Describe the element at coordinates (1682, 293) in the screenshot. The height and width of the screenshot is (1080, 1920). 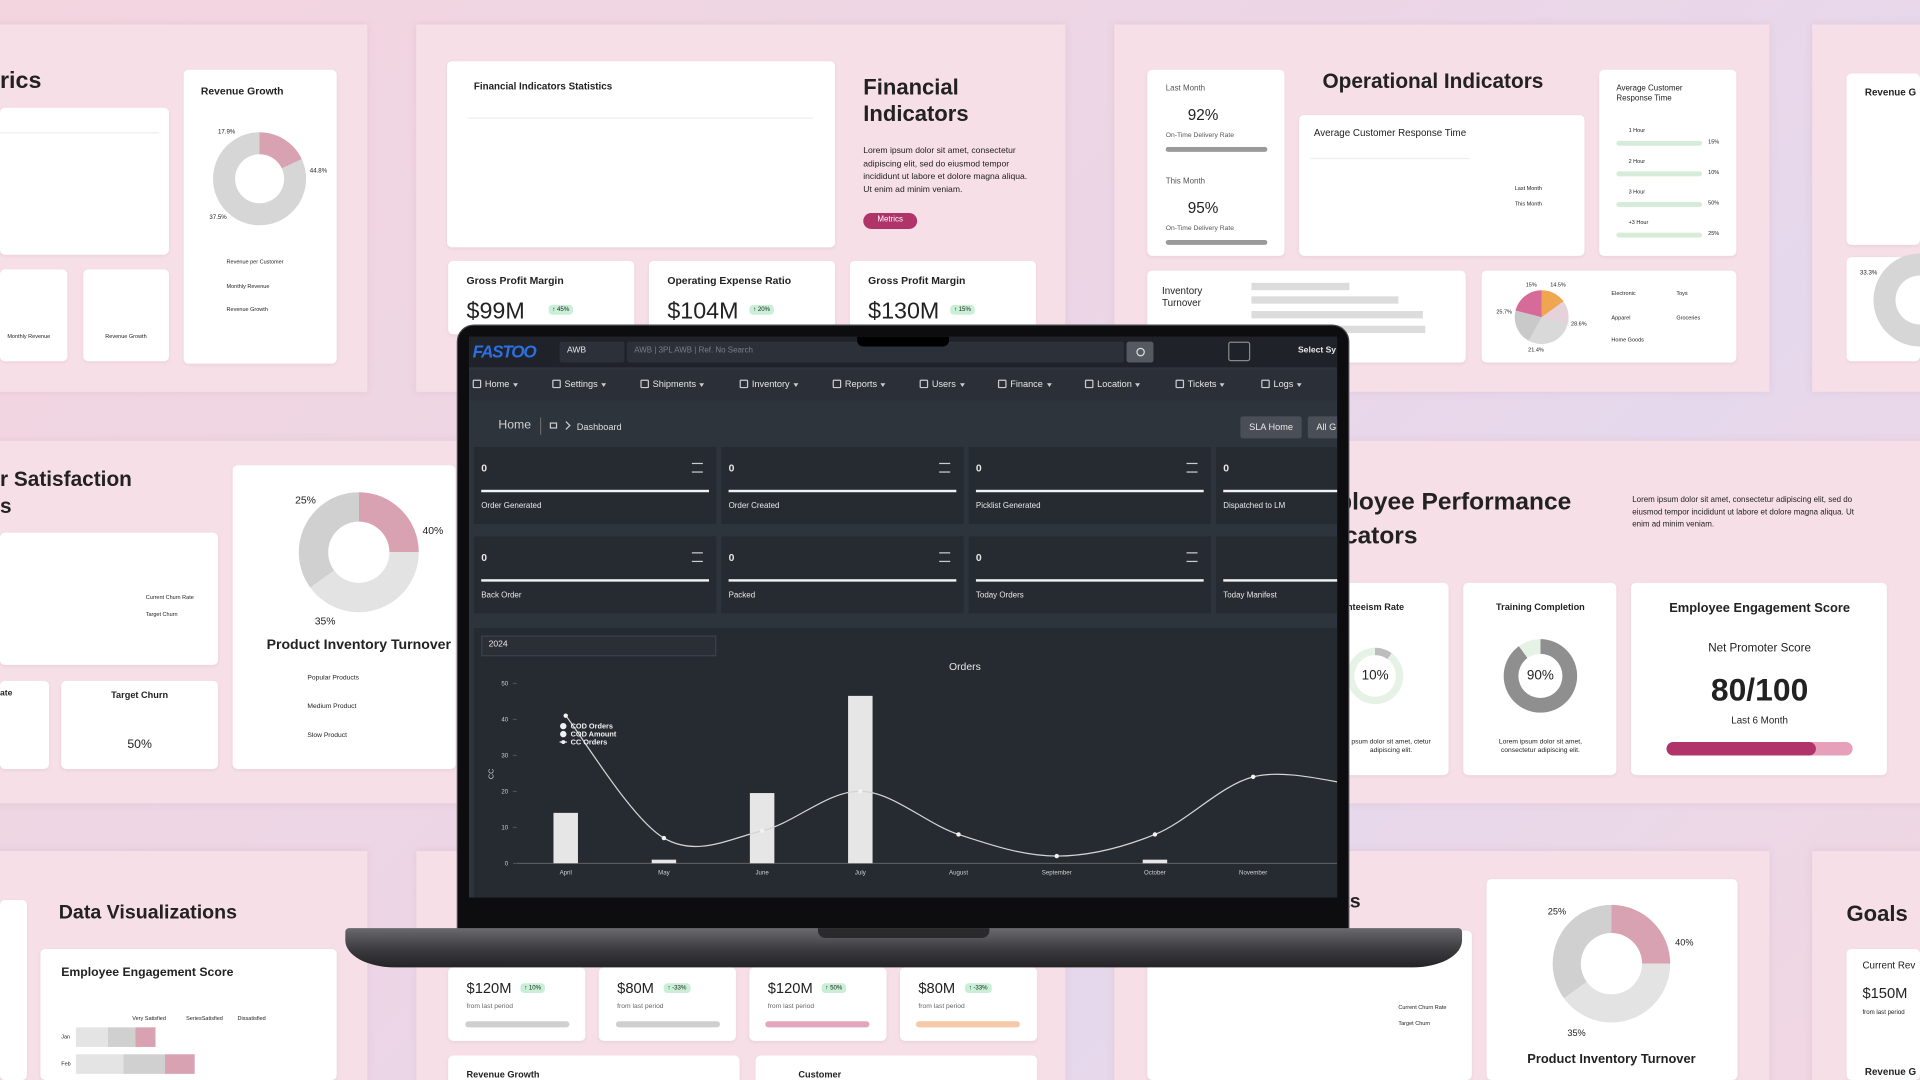
I see `pie-legend: Toys` at that location.